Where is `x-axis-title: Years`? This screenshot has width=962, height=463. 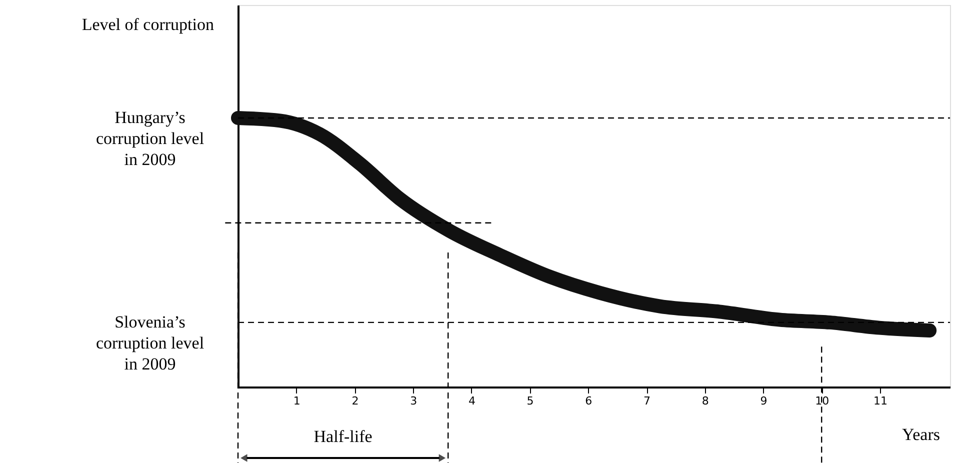 x-axis-title: Years is located at coordinates (921, 434).